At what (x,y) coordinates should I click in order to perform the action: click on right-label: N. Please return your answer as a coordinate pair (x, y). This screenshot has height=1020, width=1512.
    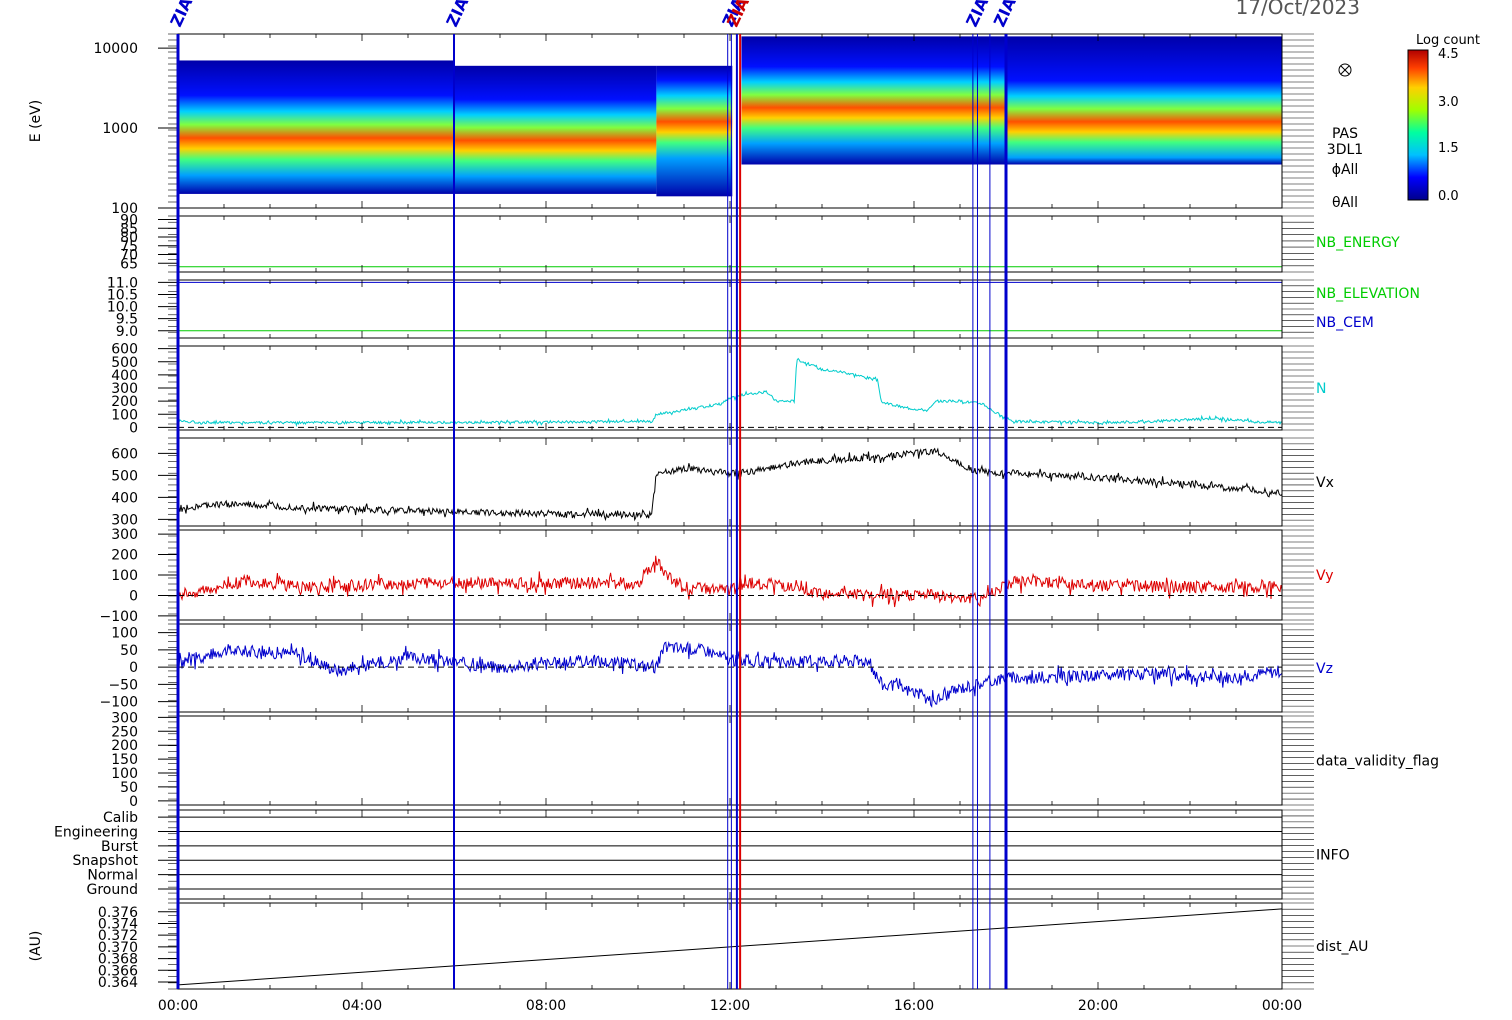
    Looking at the image, I should click on (1321, 389).